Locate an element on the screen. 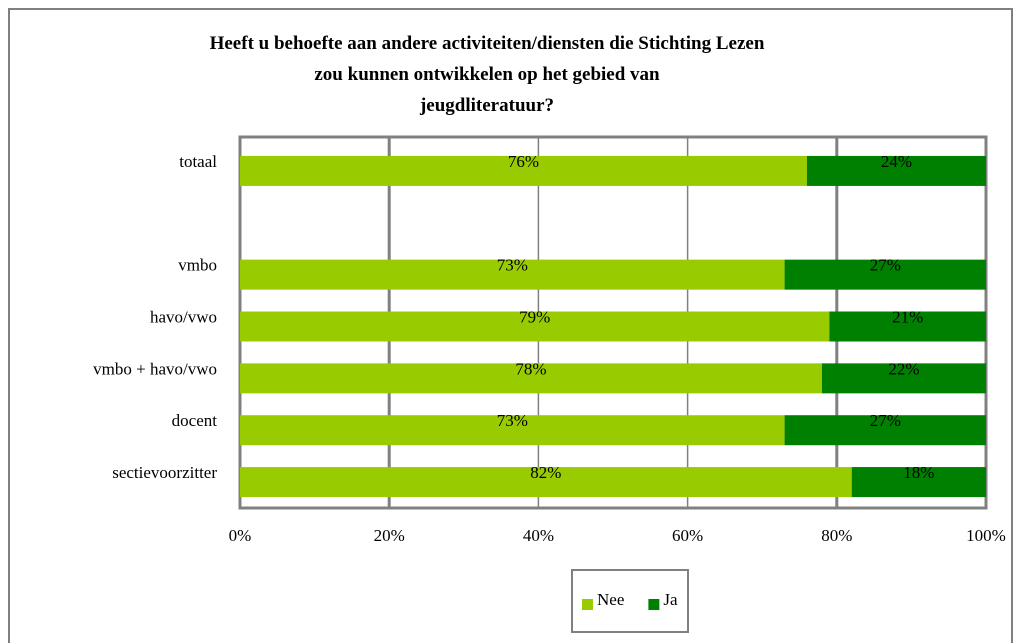 This screenshot has height=643, width=1022. legend-label: Ja is located at coordinates (670, 599).